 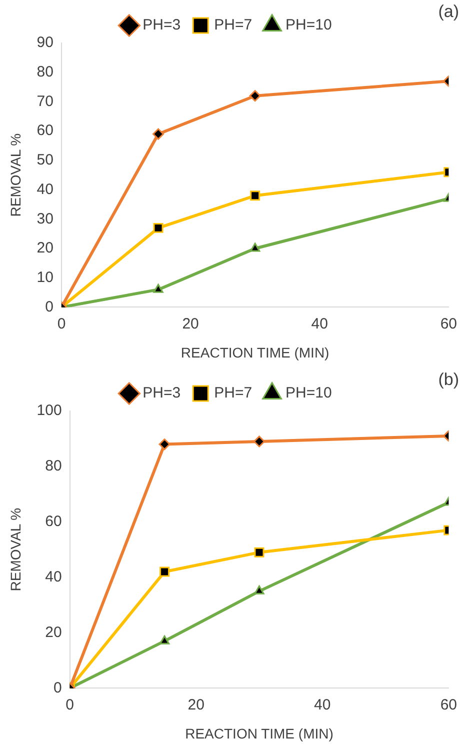 What do you see at coordinates (45, 101) in the screenshot?
I see `y-tick-label: 70` at bounding box center [45, 101].